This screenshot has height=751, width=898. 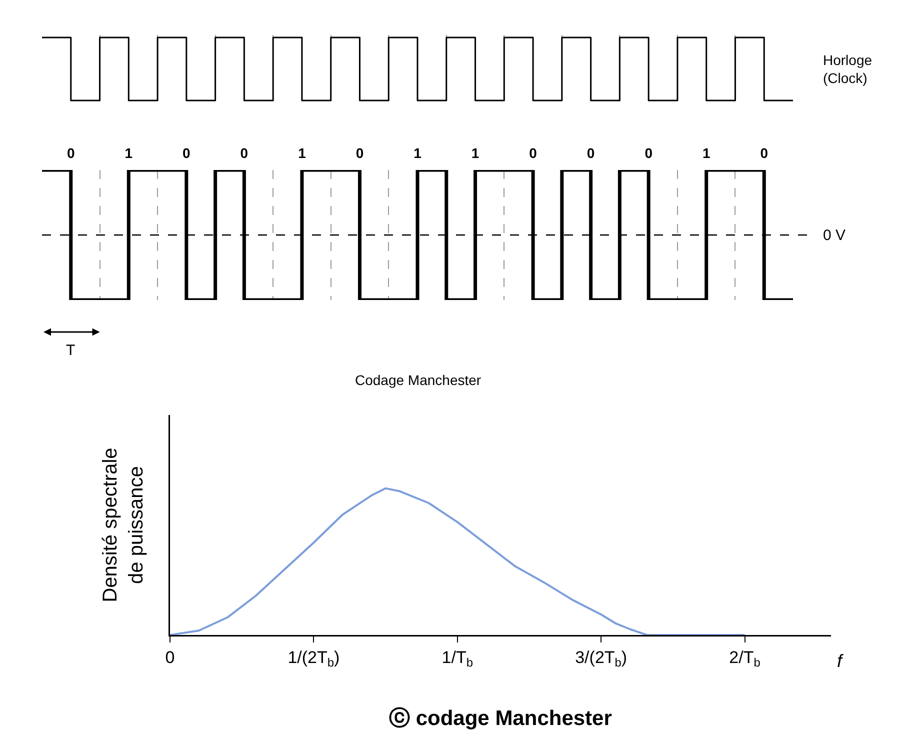 I want to click on y-axis-title: Densité spectrale de puissance, so click(x=123, y=525).